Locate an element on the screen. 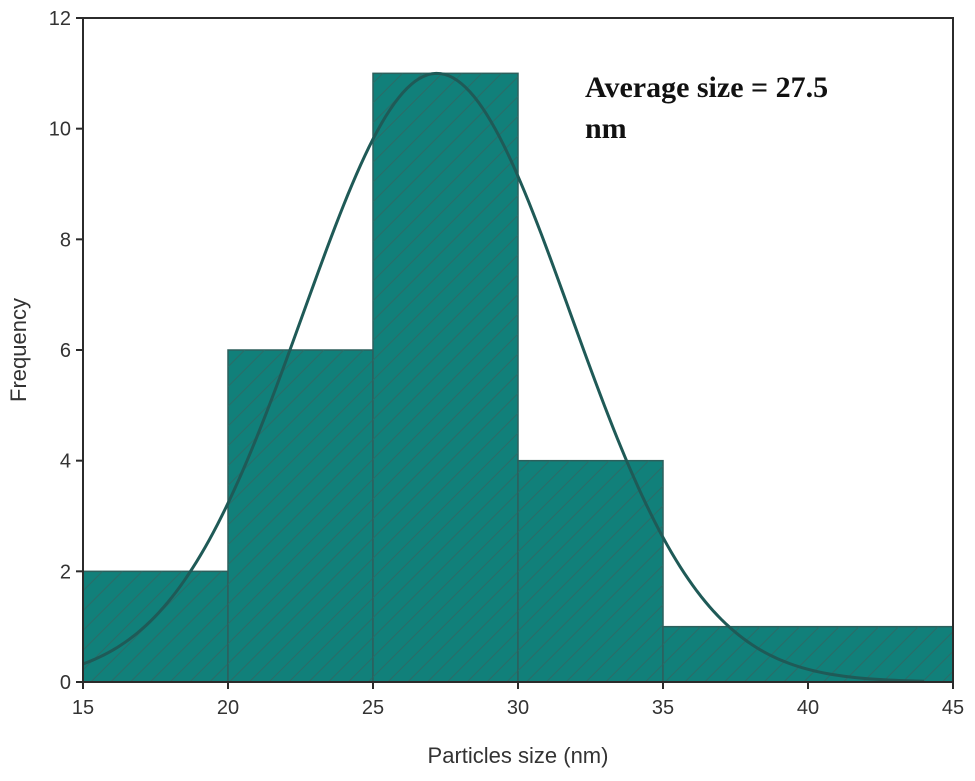 This screenshot has height=781, width=975. x-axis-label: Particles size (nm) is located at coordinates (518, 755).